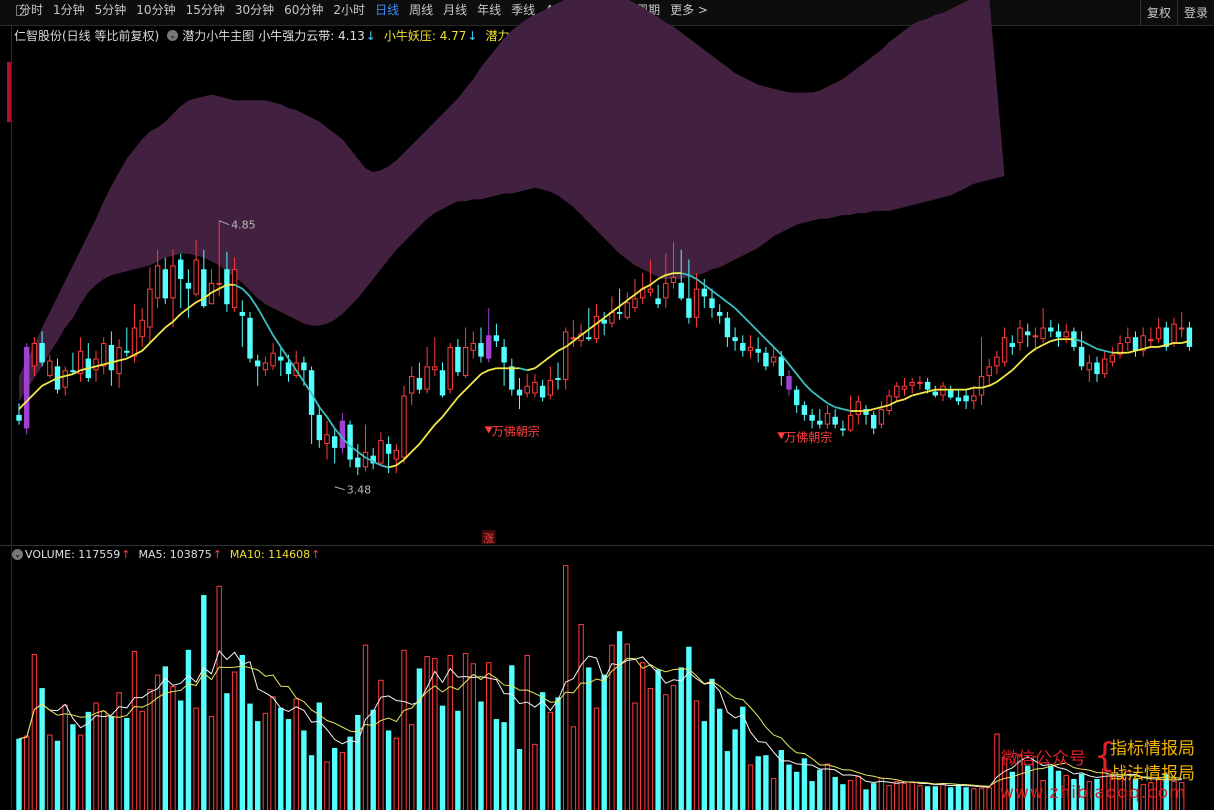 This screenshot has width=1214, height=810. I want to click on main-arrow-icon-1: ↓, so click(472, 35).